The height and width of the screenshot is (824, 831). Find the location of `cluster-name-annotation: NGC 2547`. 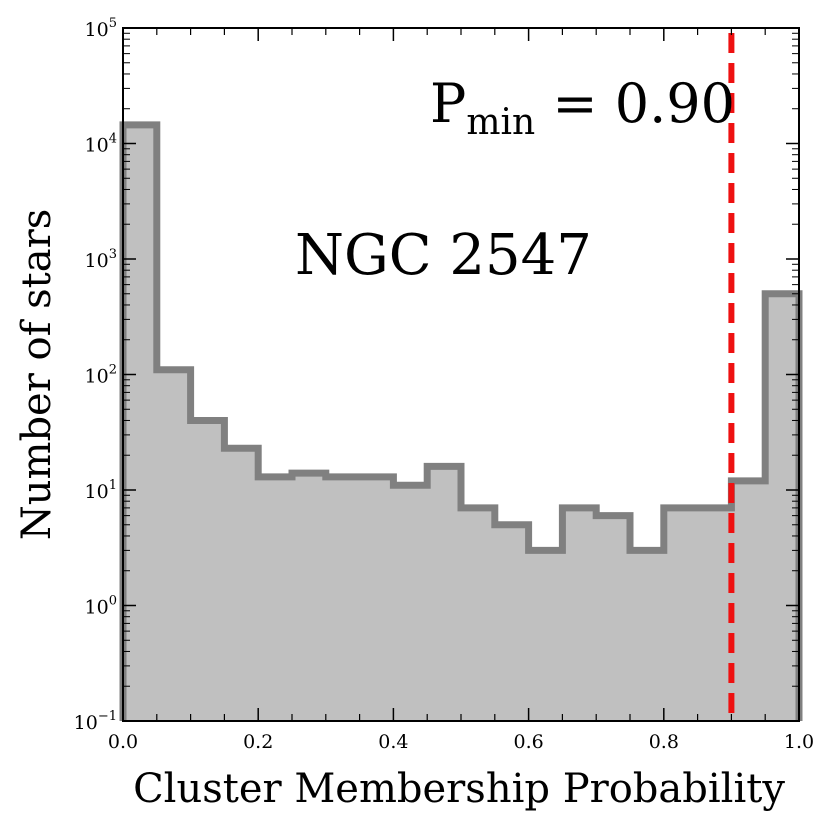

cluster-name-annotation: NGC 2547 is located at coordinates (443, 255).